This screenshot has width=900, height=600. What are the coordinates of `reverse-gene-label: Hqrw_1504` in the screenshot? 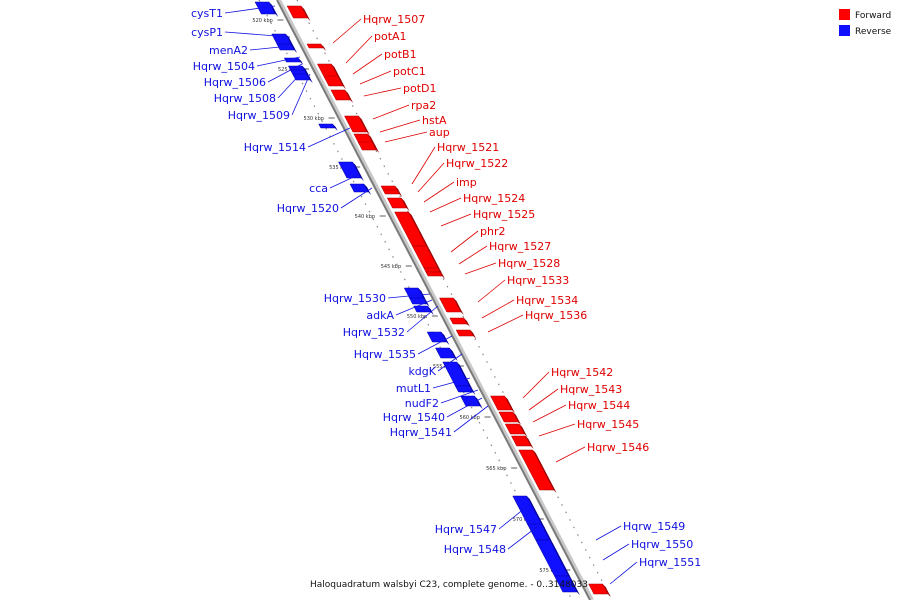 It's located at (224, 66).